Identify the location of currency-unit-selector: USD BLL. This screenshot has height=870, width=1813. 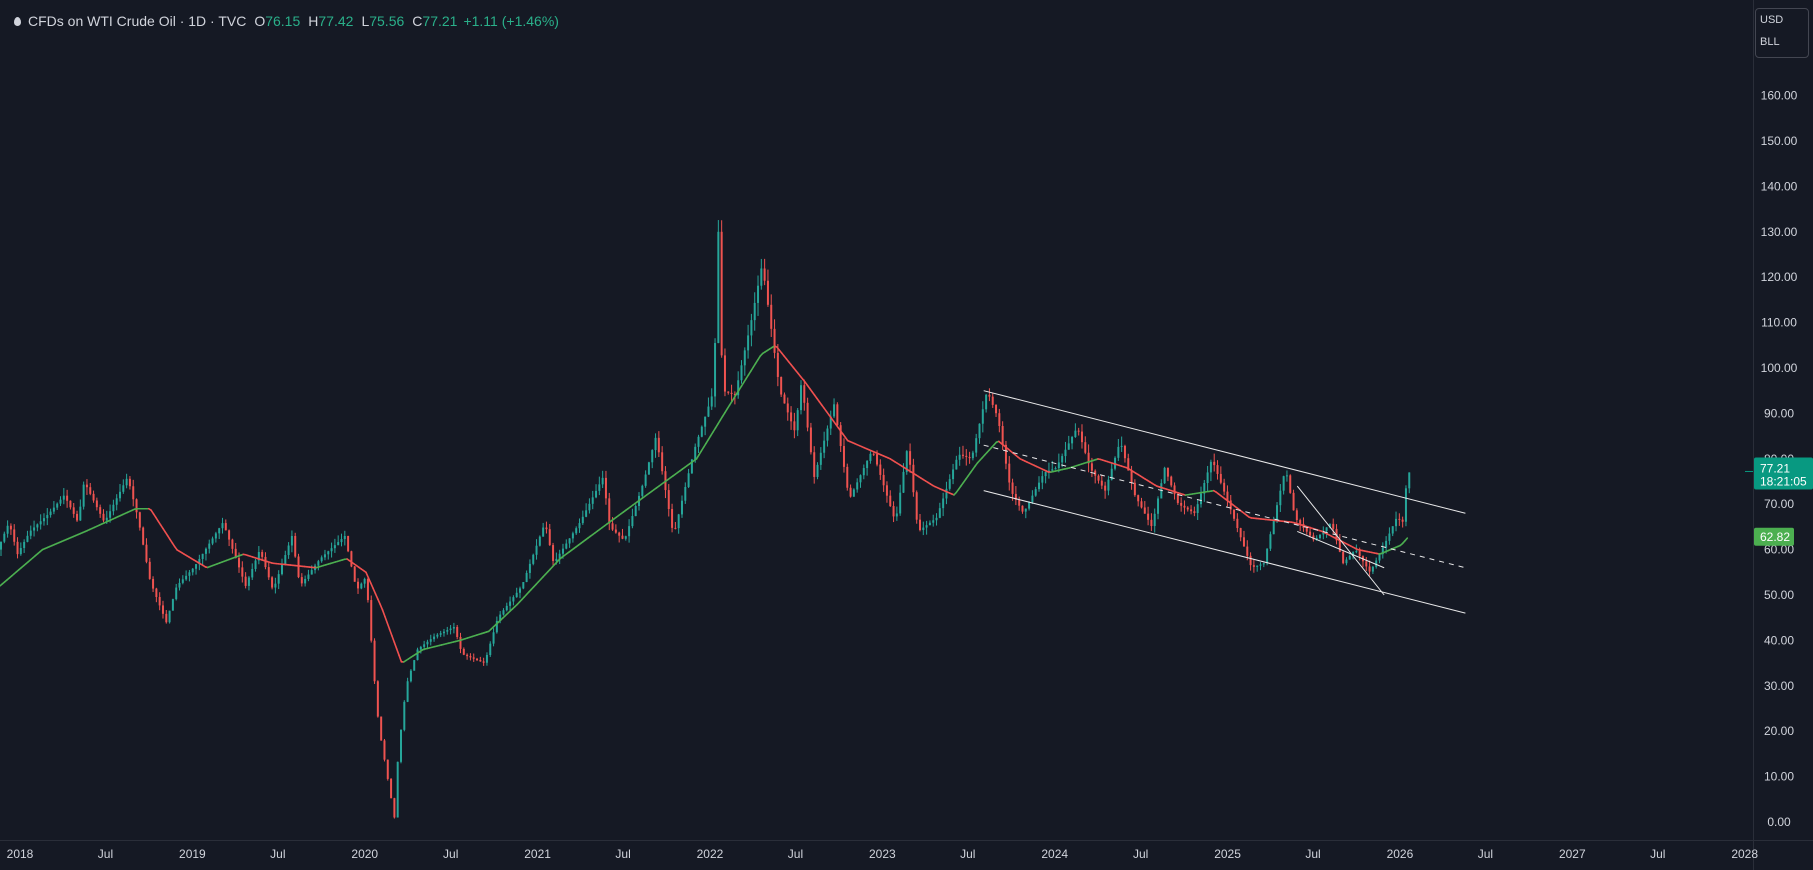
(1782, 33).